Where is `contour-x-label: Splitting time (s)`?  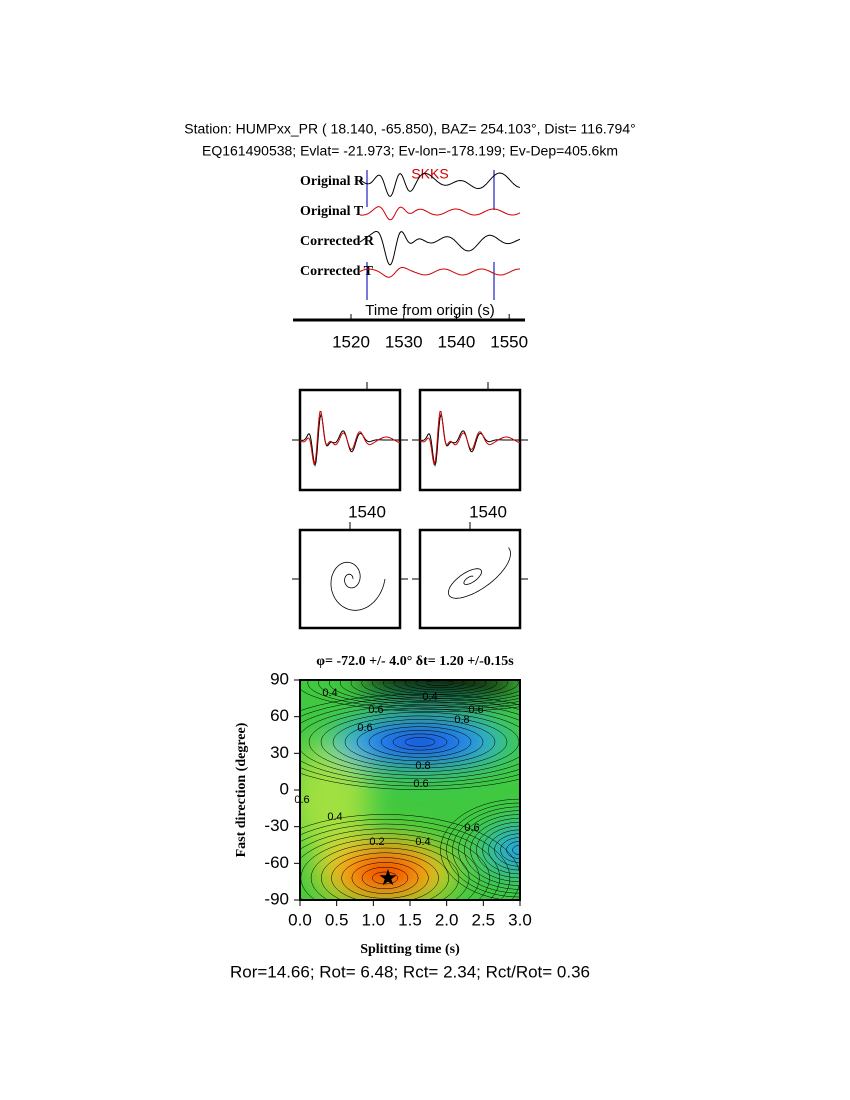
contour-x-label: Splitting time (s) is located at coordinates (410, 949).